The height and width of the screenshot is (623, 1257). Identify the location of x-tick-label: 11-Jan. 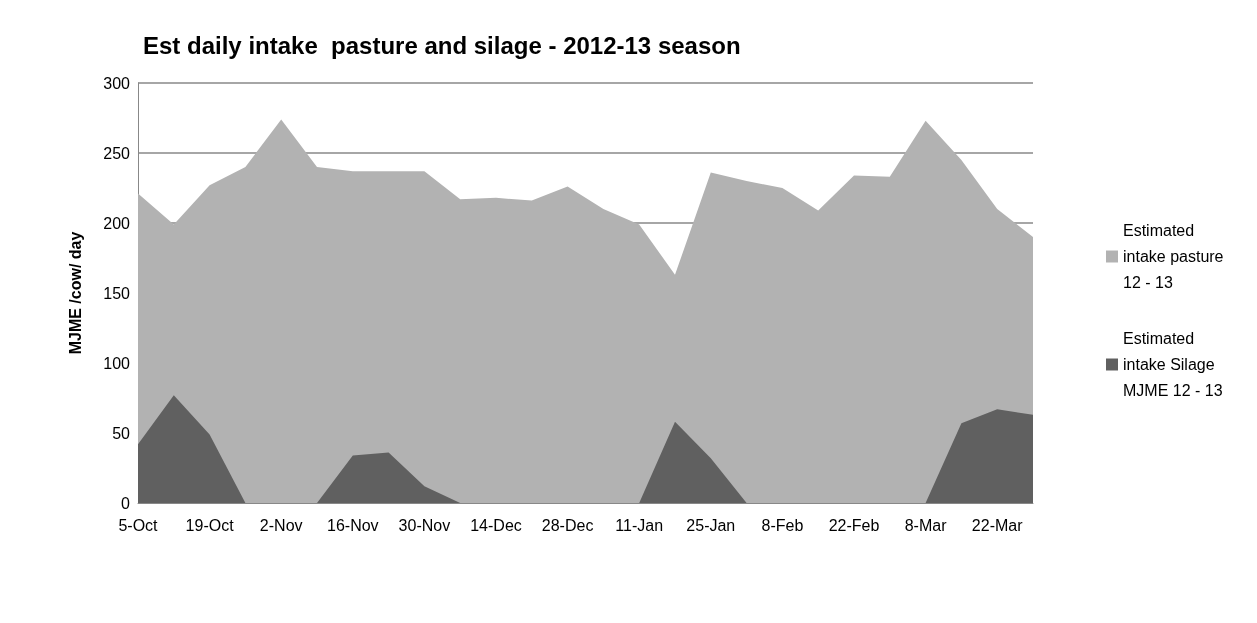
(639, 525).